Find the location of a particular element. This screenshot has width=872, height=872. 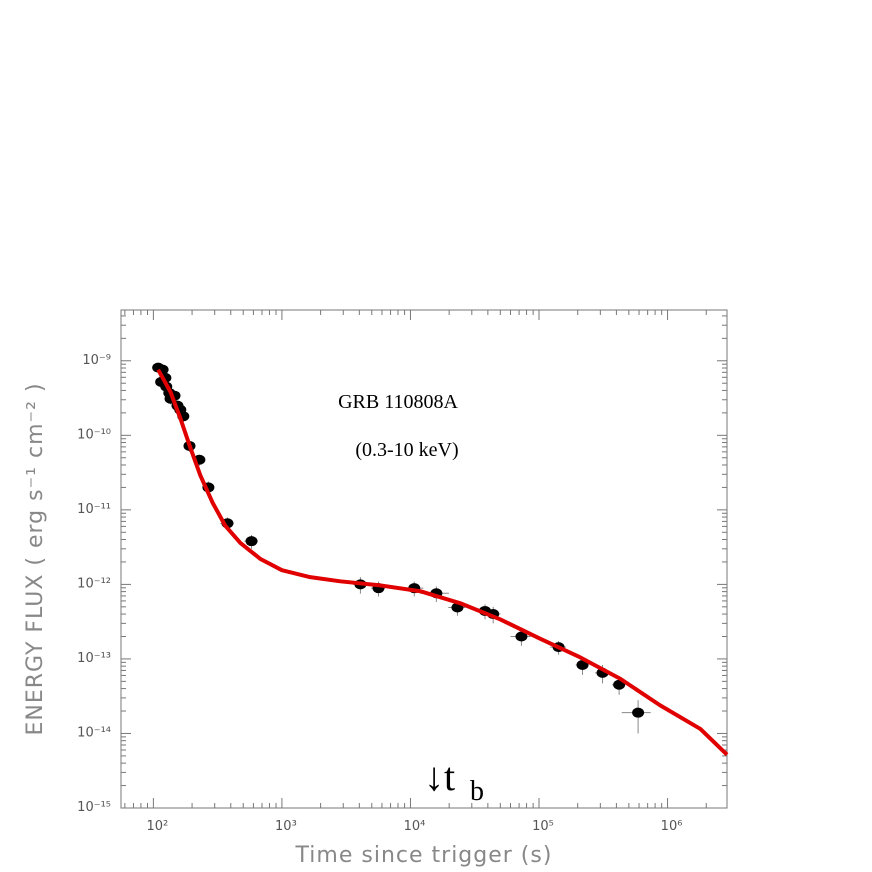

y-tick-label: 10⁻¹⁵ is located at coordinates (94, 807).